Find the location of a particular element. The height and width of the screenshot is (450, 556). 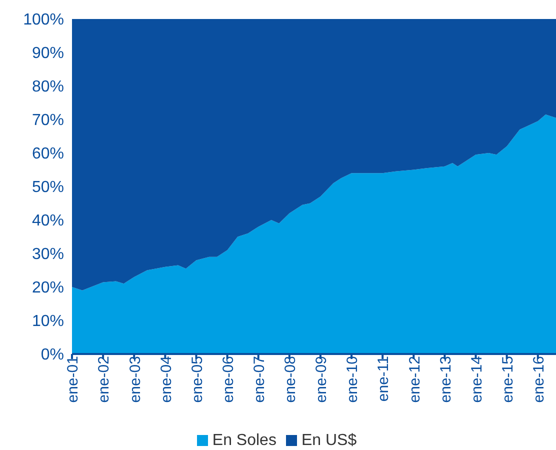

x-tick-label: ene-15 is located at coordinates (507, 379).